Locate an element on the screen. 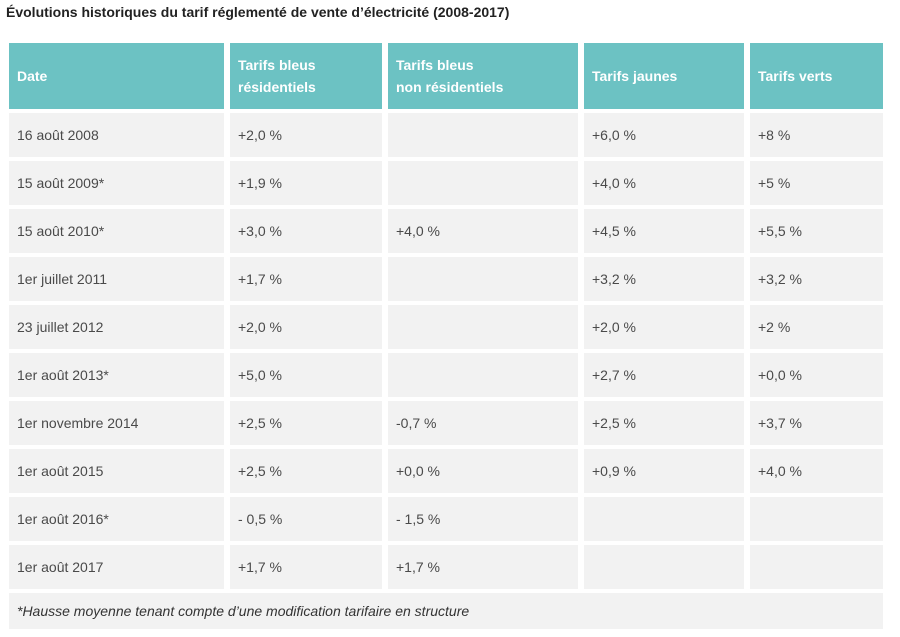  cell-date: 1er août 2015 is located at coordinates (116, 471).